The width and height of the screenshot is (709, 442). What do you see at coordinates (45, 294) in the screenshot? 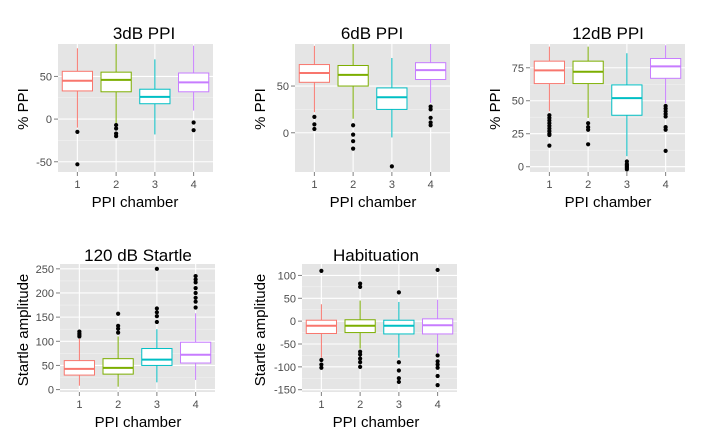
I see `y-tick-label: 200` at bounding box center [45, 294].